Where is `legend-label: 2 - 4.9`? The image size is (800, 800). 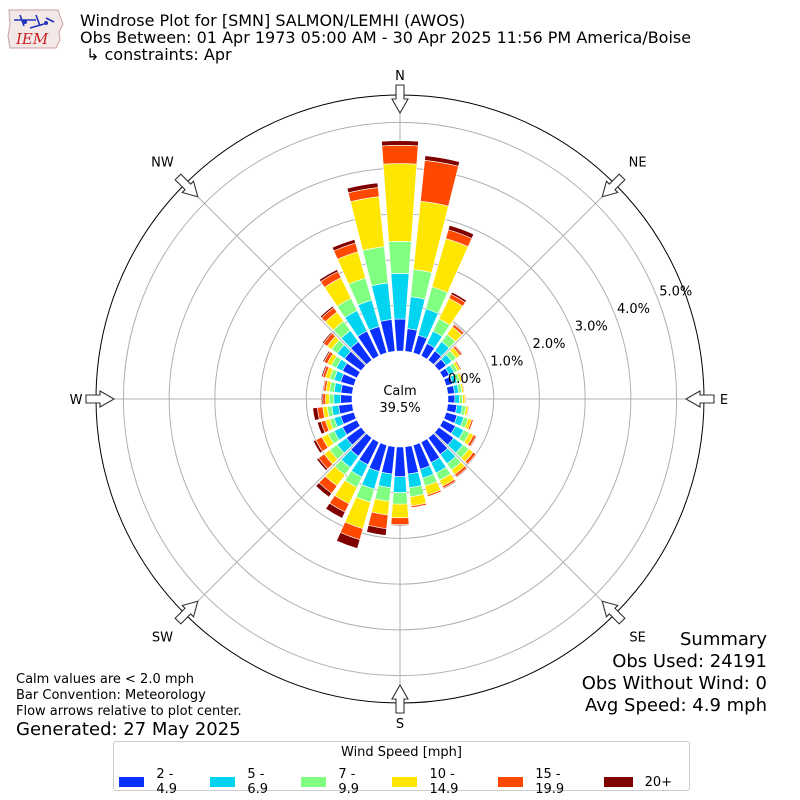 legend-label: 2 - 4.9 is located at coordinates (167, 782).